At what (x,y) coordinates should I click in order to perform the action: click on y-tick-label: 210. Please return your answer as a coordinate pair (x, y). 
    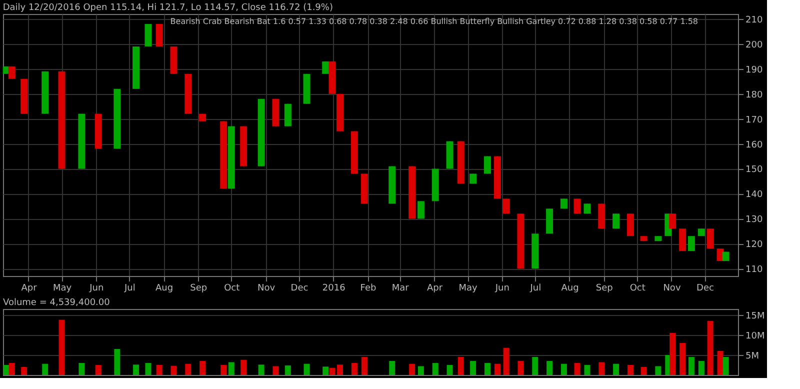
    Looking at the image, I should click on (754, 20).